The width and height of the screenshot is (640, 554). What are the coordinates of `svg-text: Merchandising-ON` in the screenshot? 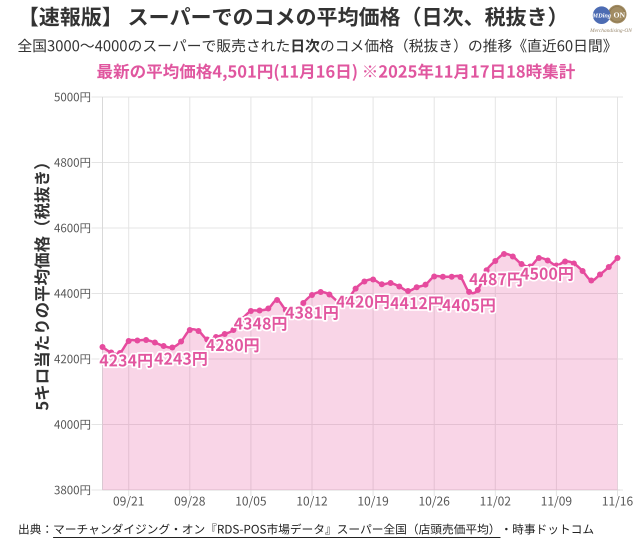 It's located at (610, 31).